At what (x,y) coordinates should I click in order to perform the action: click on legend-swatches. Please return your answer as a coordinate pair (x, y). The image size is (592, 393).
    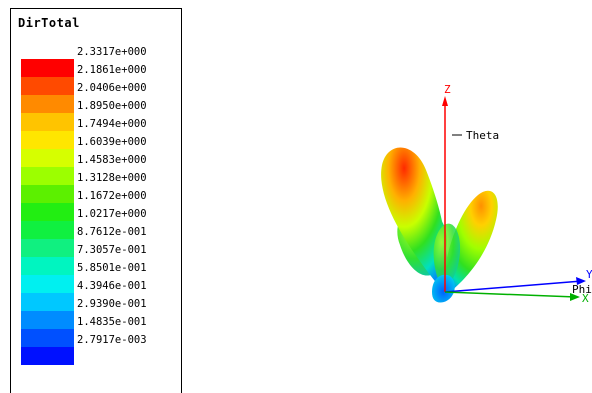
    Looking at the image, I should click on (47, 212).